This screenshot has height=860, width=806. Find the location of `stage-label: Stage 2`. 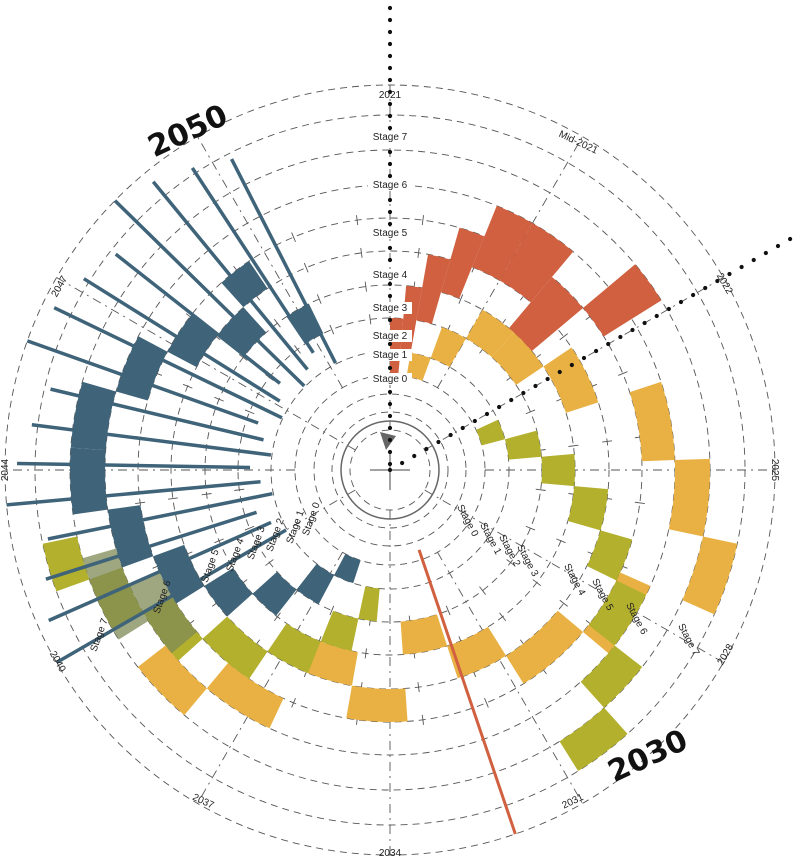

stage-label: Stage 2 is located at coordinates (390, 336).